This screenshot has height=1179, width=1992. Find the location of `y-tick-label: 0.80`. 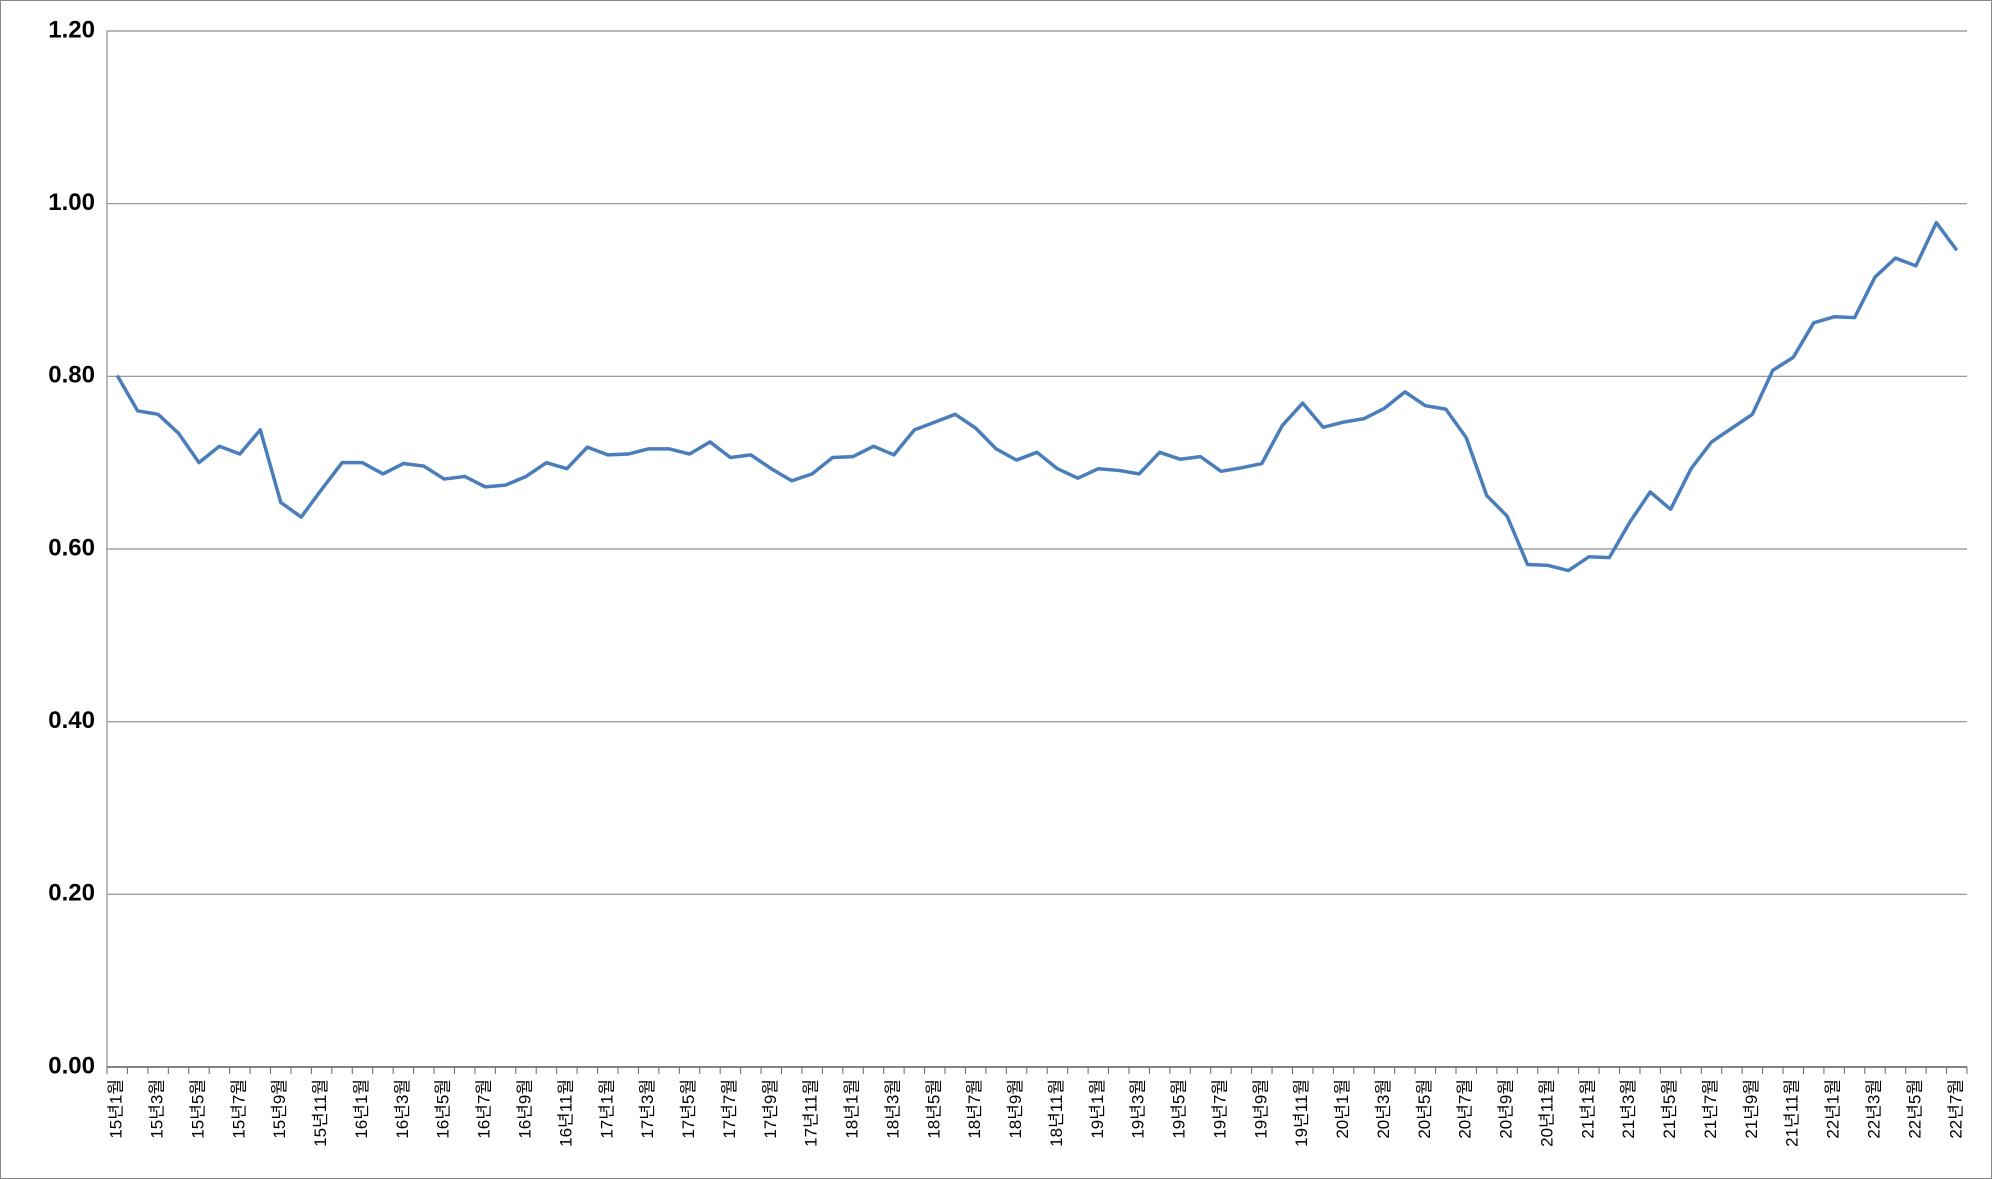

y-tick-label: 0.80 is located at coordinates (71, 375).